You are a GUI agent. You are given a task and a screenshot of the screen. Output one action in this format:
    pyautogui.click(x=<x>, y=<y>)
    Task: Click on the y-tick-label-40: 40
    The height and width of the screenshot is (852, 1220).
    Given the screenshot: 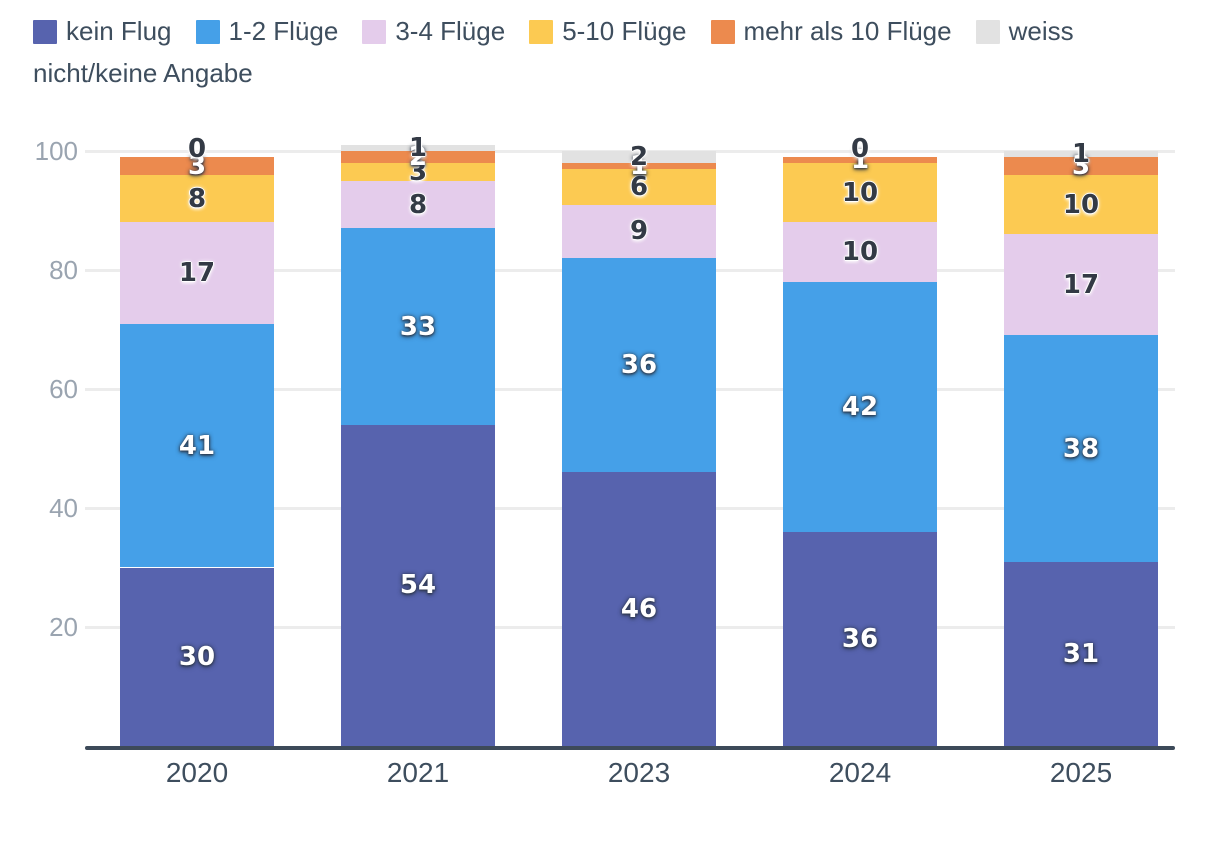 What is the action you would take?
    pyautogui.click(x=63, y=508)
    